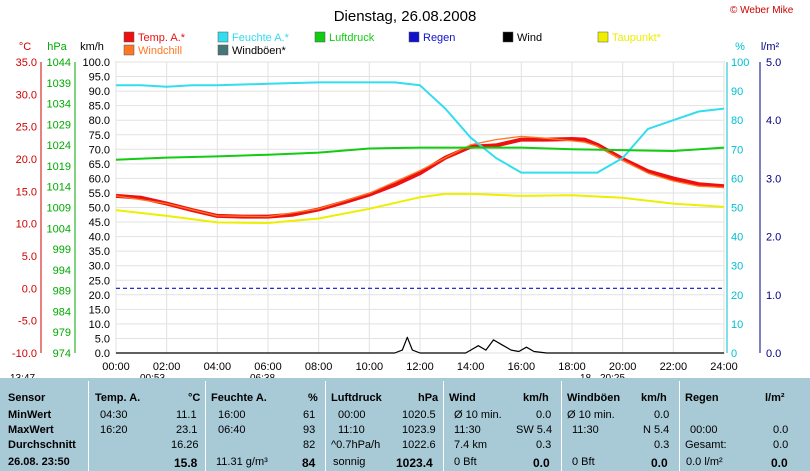 This screenshot has width=810, height=471. Describe the element at coordinates (26, 225) in the screenshot. I see `temp_c-tick-label: 10.0` at that location.